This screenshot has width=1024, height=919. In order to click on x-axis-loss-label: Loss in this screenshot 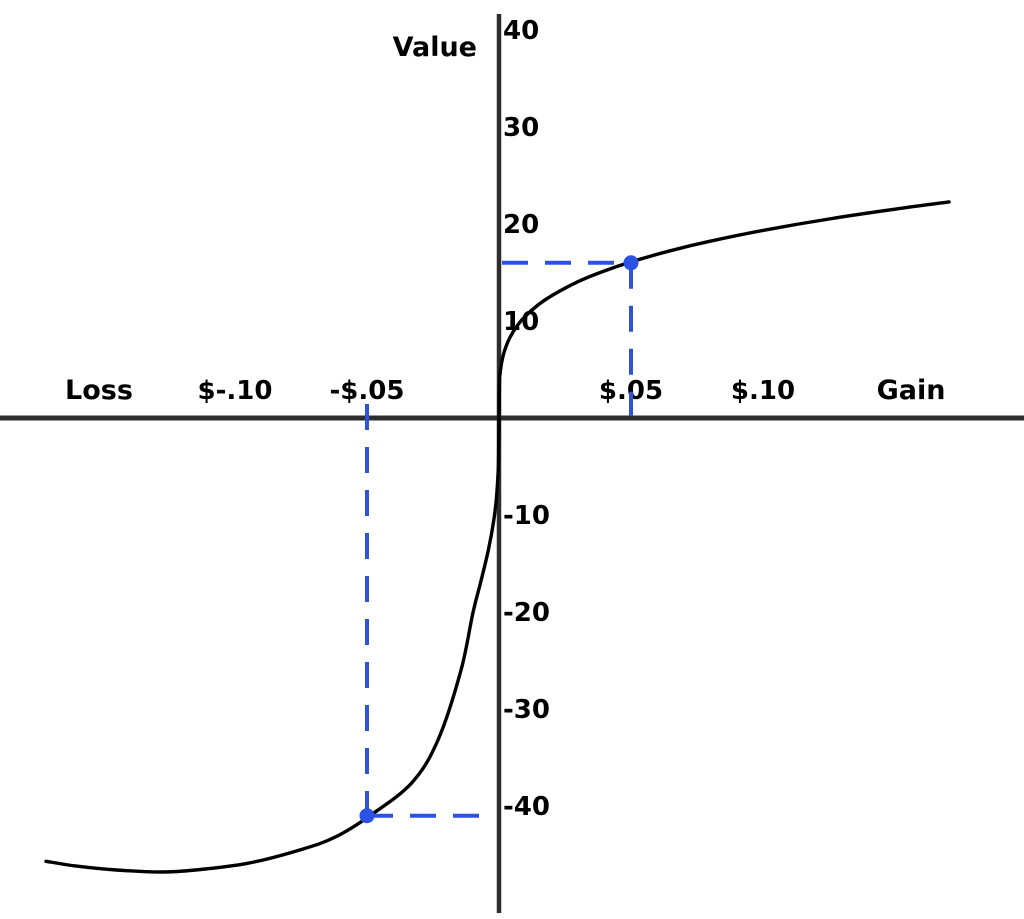, I will do `click(99, 390)`.